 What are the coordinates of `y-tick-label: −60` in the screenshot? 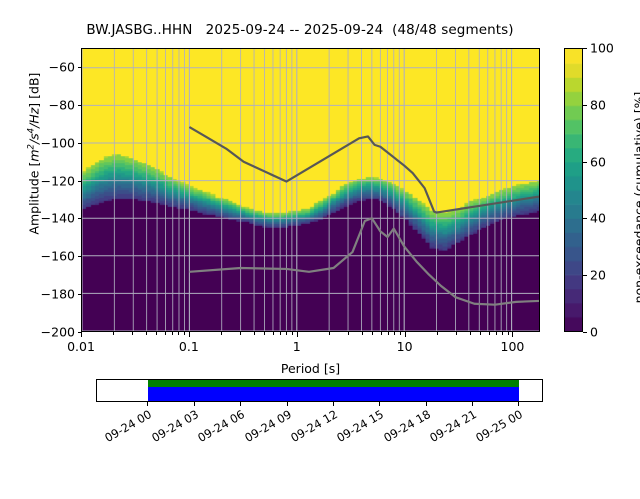 It's located at (45, 66).